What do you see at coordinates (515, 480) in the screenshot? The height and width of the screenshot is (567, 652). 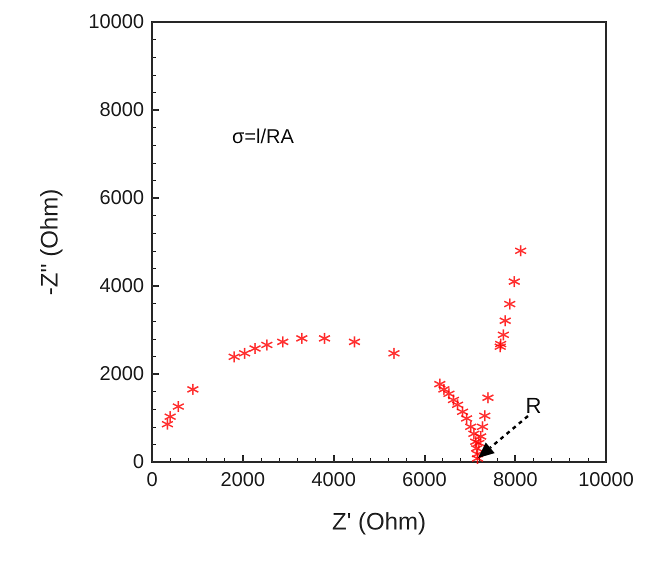 I see `x-tick-label: 8000` at bounding box center [515, 480].